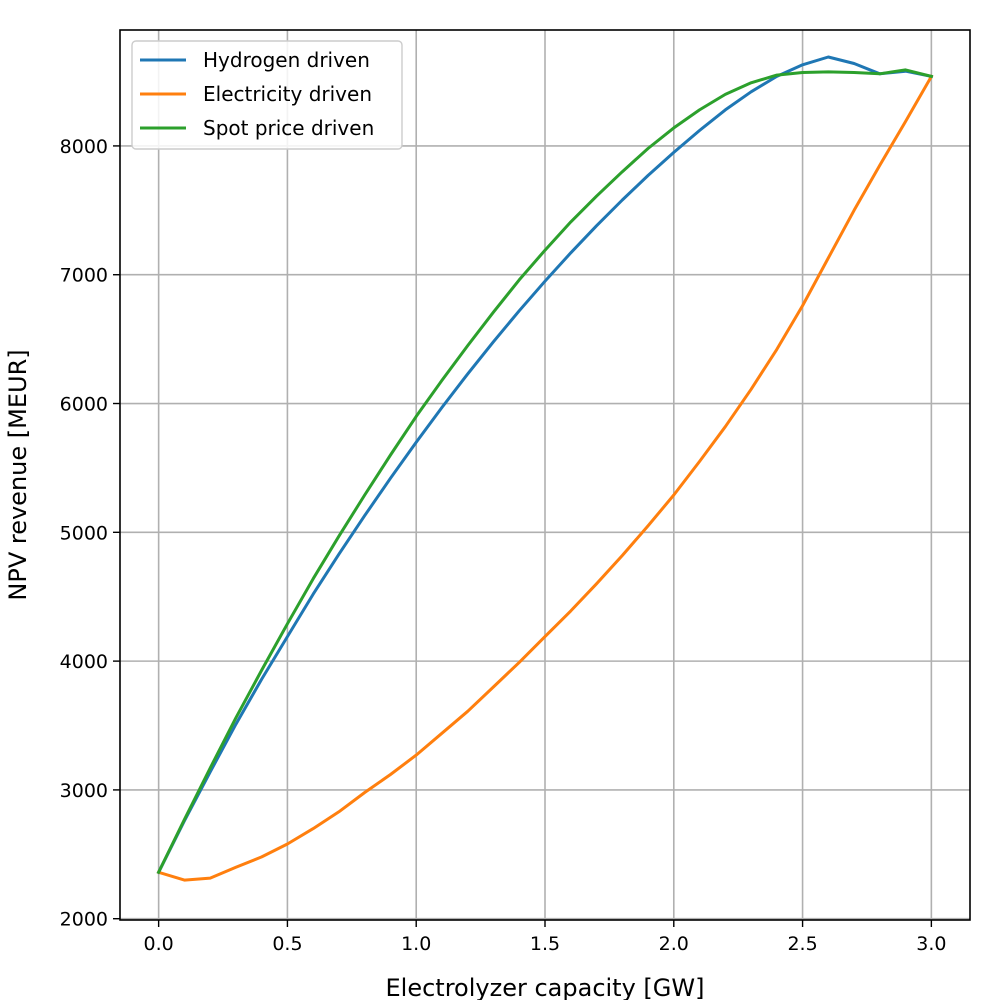  What do you see at coordinates (84, 276) in the screenshot?
I see `y-tick-label: 7000` at bounding box center [84, 276].